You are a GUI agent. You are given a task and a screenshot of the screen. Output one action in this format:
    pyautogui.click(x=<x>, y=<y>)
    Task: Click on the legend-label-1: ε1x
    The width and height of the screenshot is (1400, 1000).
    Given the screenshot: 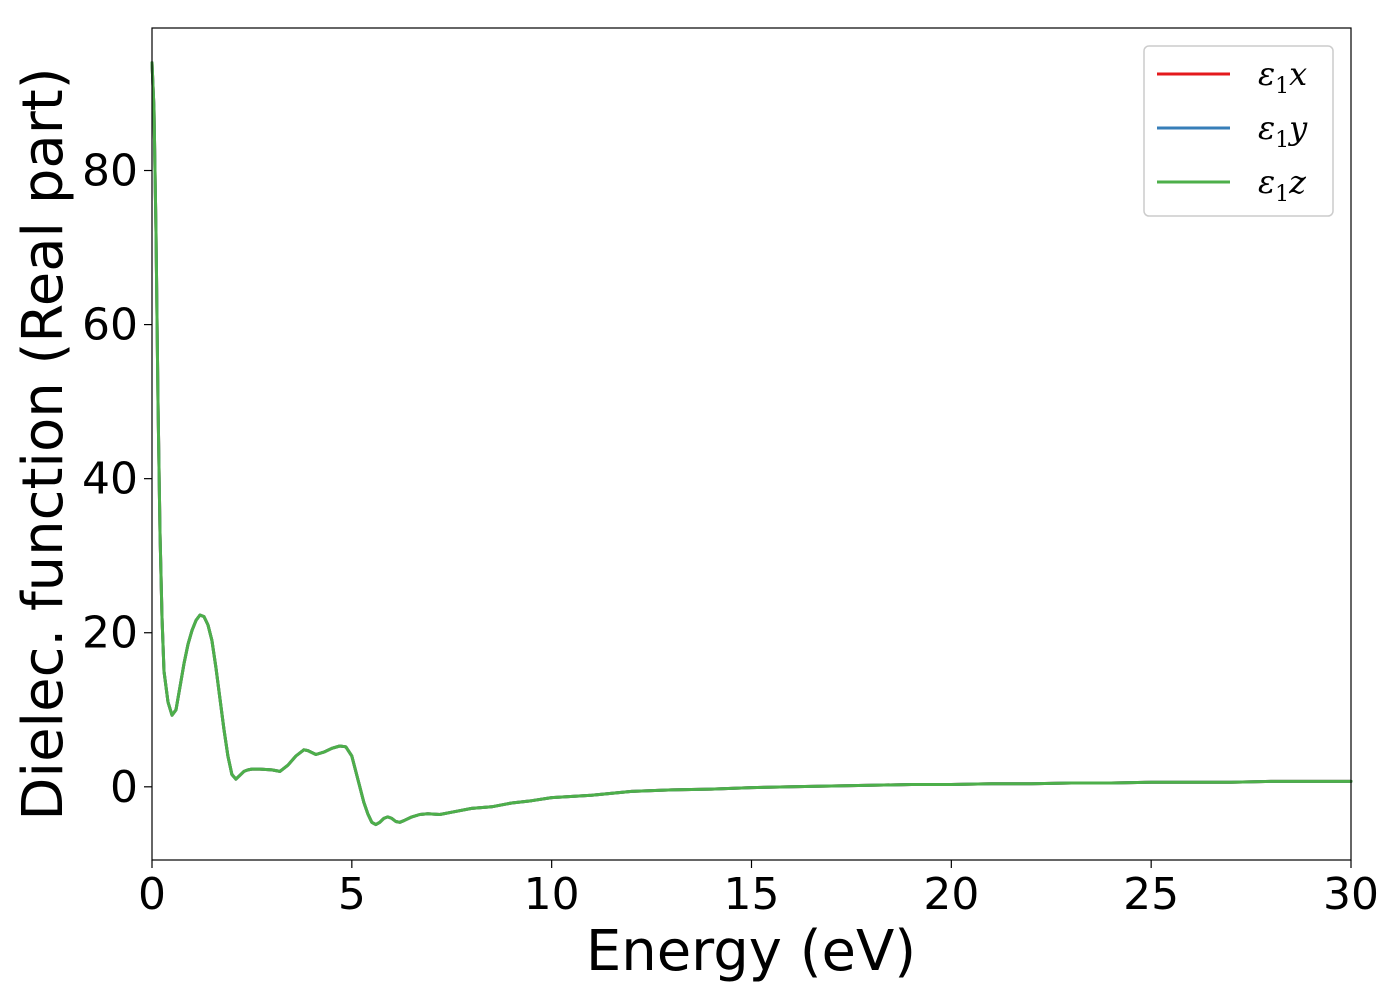 What is the action you would take?
    pyautogui.click(x=1282, y=77)
    